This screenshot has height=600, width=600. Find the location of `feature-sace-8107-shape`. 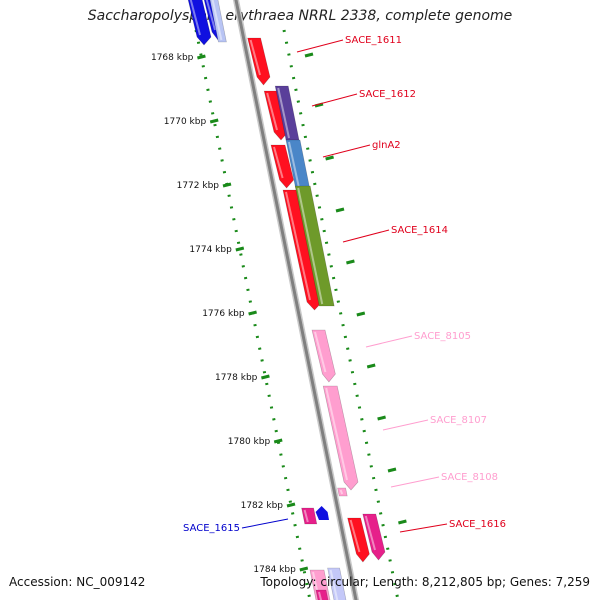

feature-sace-8107-shape is located at coordinates (340, 438).